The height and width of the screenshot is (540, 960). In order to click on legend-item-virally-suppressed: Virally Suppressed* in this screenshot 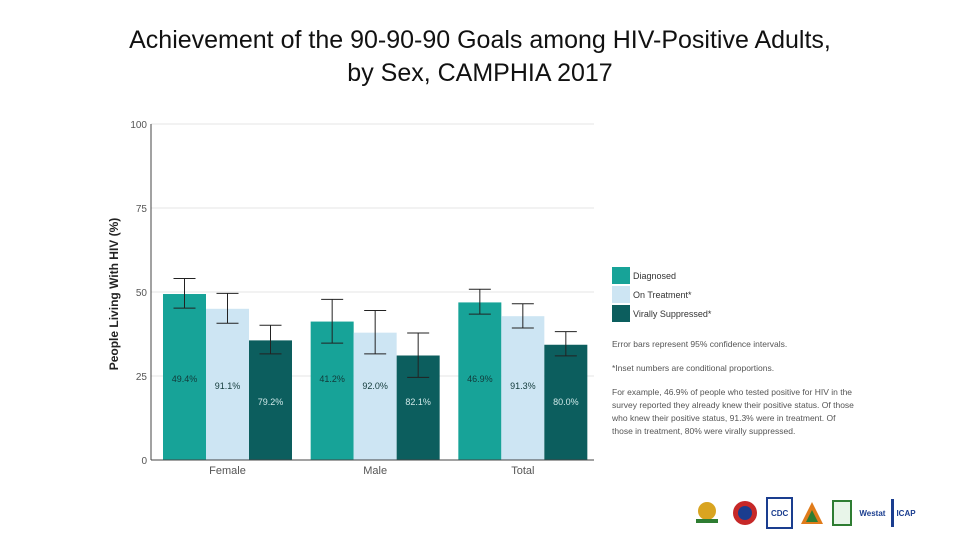, I will do `click(661, 313)`.